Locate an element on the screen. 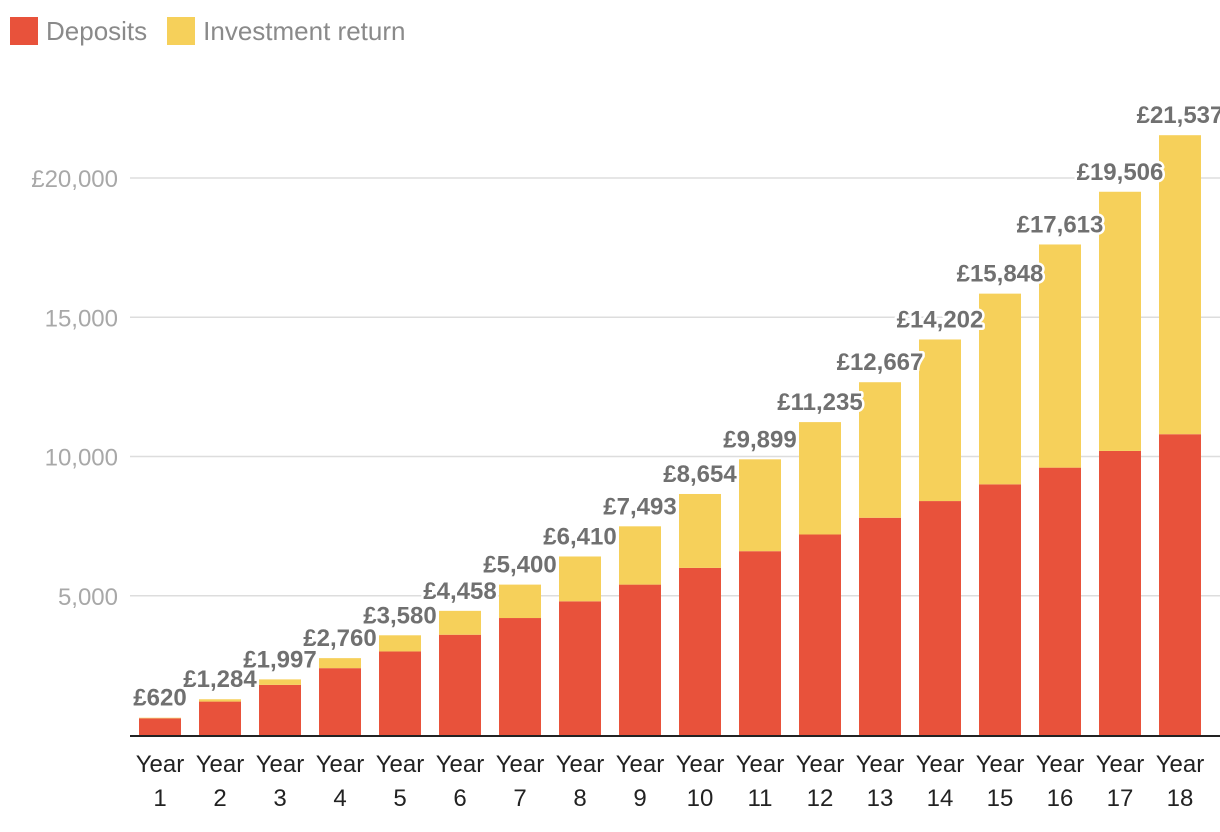  x-tick-label-year-18-line2: 18 is located at coordinates (1180, 798).